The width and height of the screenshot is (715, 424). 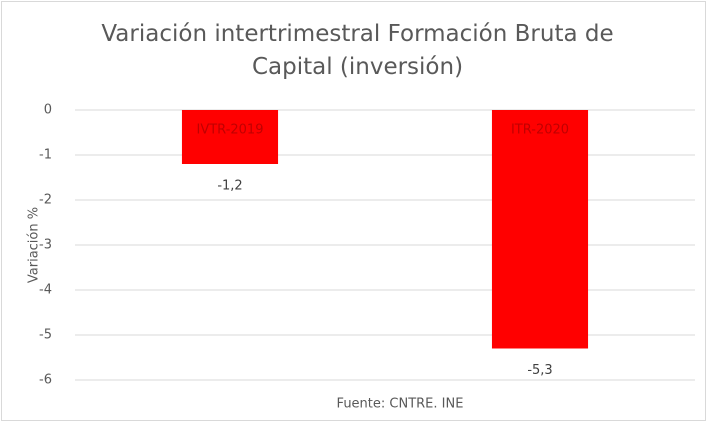 I want to click on value-label: -1,2, so click(x=229, y=186).